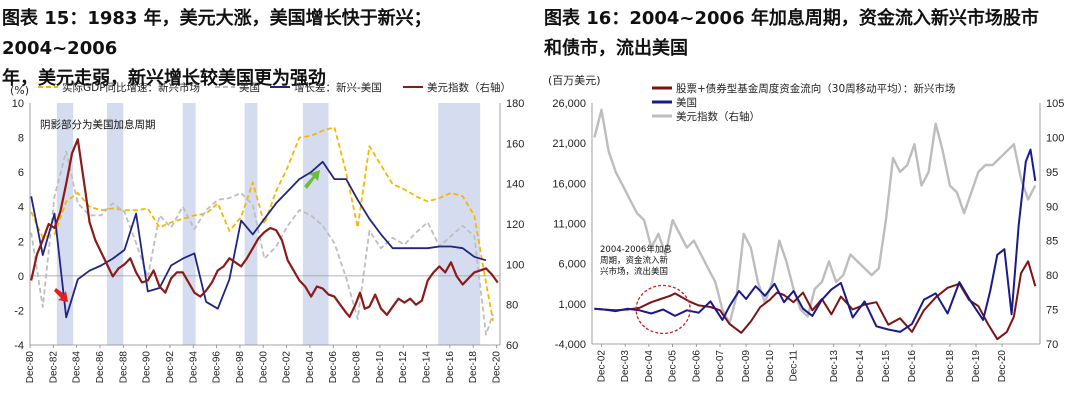  What do you see at coordinates (18, 104) in the screenshot?
I see `left-y-tick-label: 10` at bounding box center [18, 104].